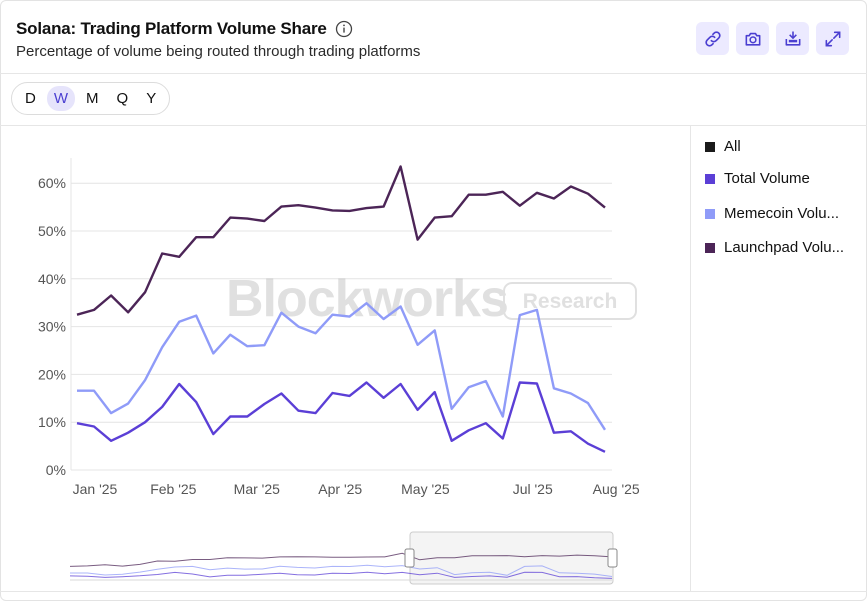  I want to click on legend-label: Total Volume, so click(767, 178).